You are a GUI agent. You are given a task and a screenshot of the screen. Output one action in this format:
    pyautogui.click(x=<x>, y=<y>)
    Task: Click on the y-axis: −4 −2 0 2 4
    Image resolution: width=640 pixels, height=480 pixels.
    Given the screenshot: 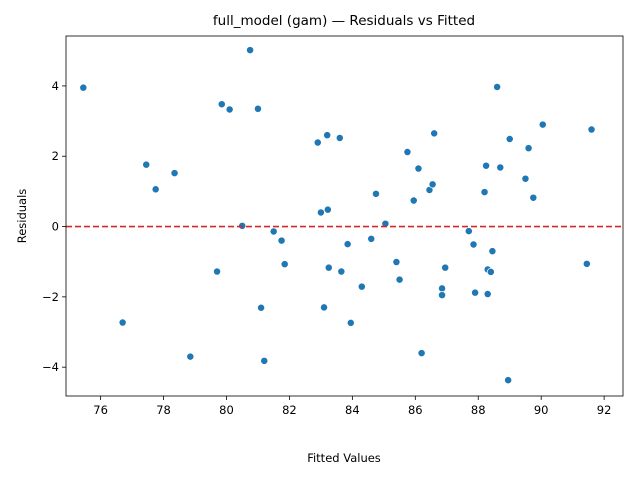 What is the action you would take?
    pyautogui.click(x=54, y=226)
    